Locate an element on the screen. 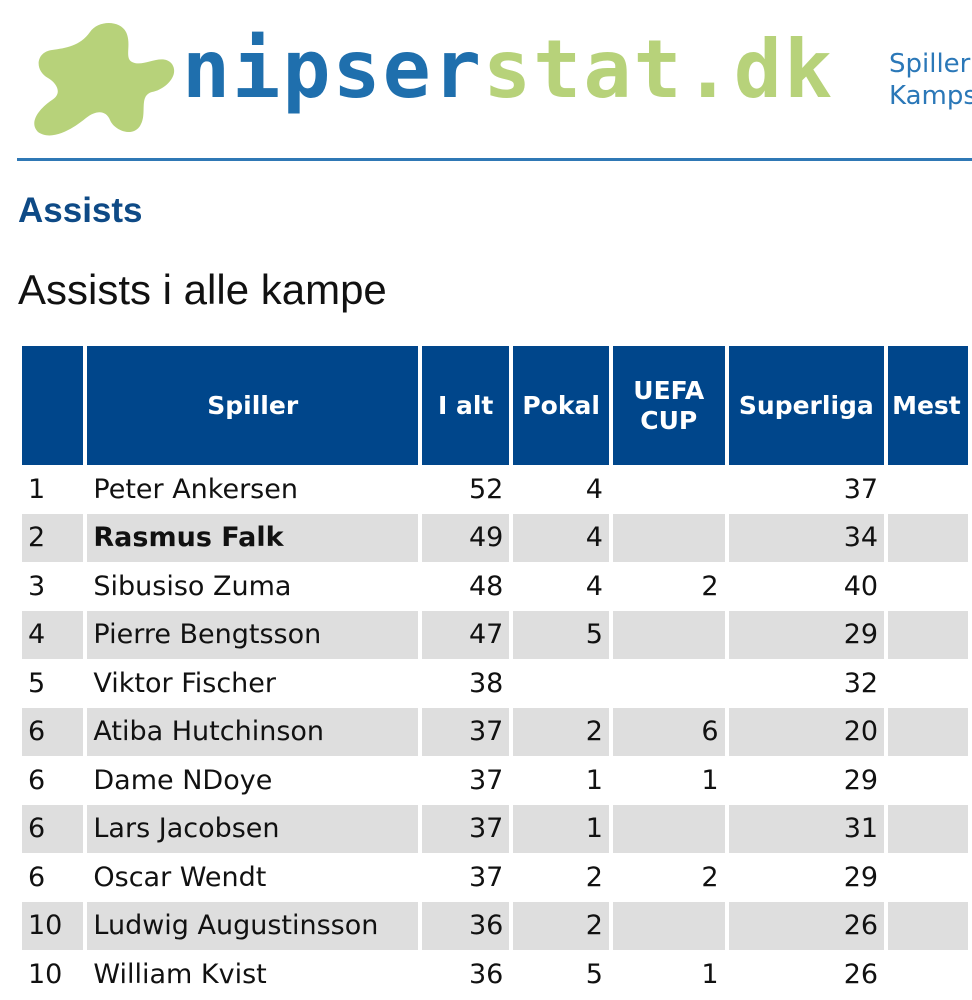 The image size is (972, 1000). table-row: 10 Ludwig Augustinsson 36 2 26 is located at coordinates (495, 925).